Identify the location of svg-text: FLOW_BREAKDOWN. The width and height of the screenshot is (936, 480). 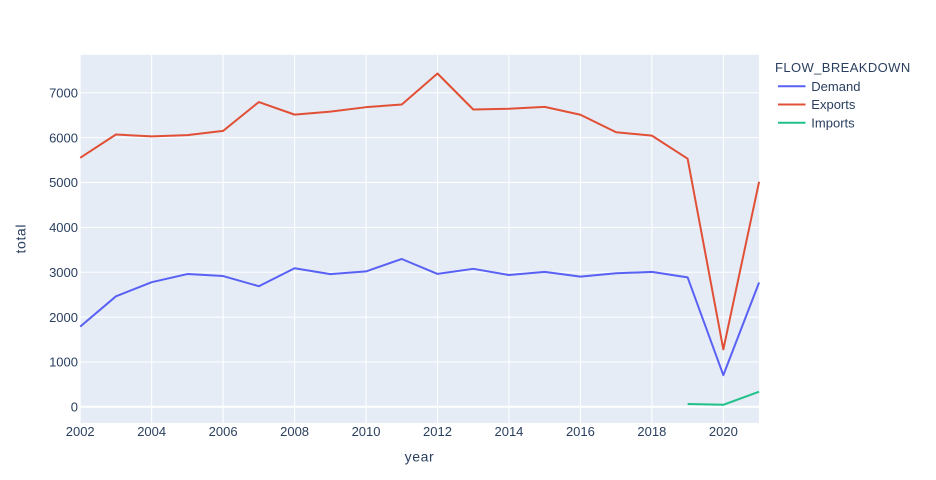
(843, 67).